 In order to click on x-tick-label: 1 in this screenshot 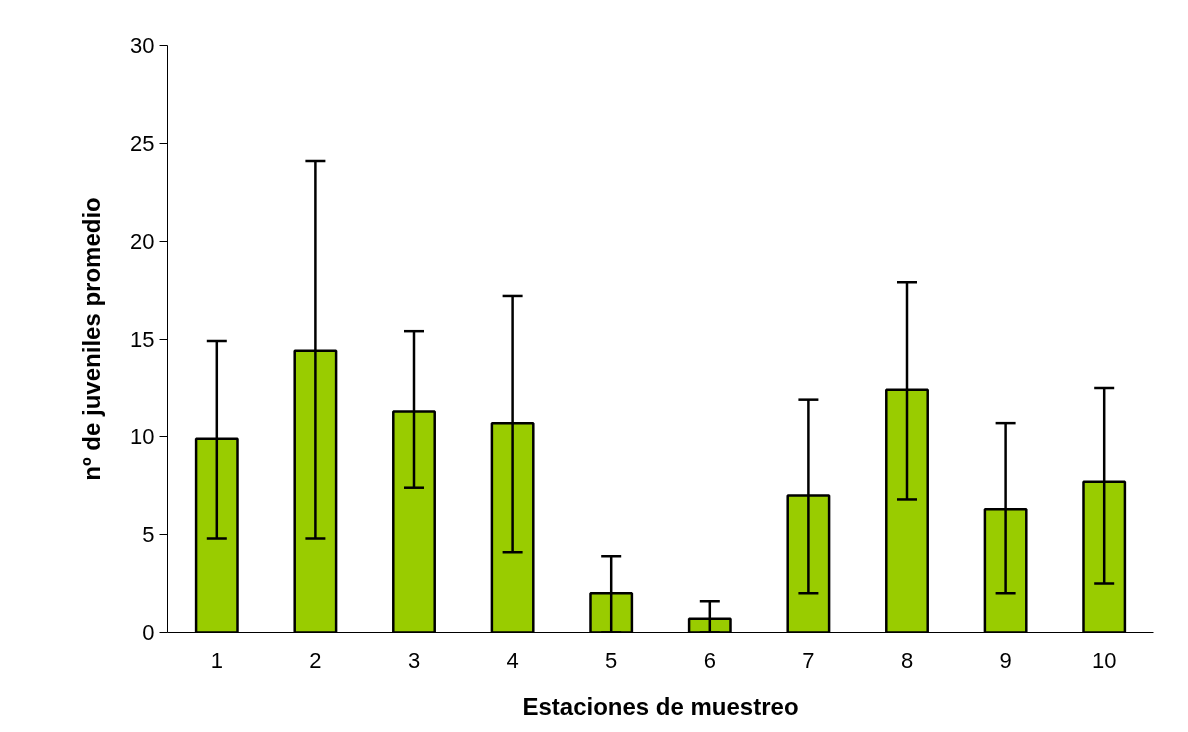, I will do `click(216, 660)`.